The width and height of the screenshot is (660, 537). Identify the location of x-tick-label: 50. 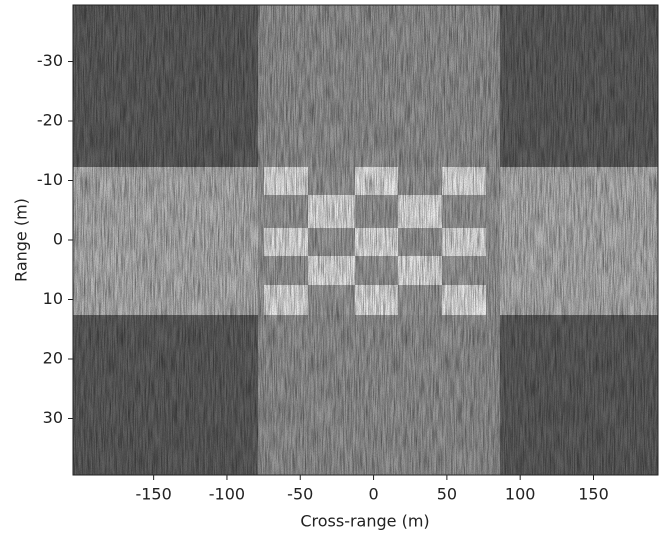
(447, 494).